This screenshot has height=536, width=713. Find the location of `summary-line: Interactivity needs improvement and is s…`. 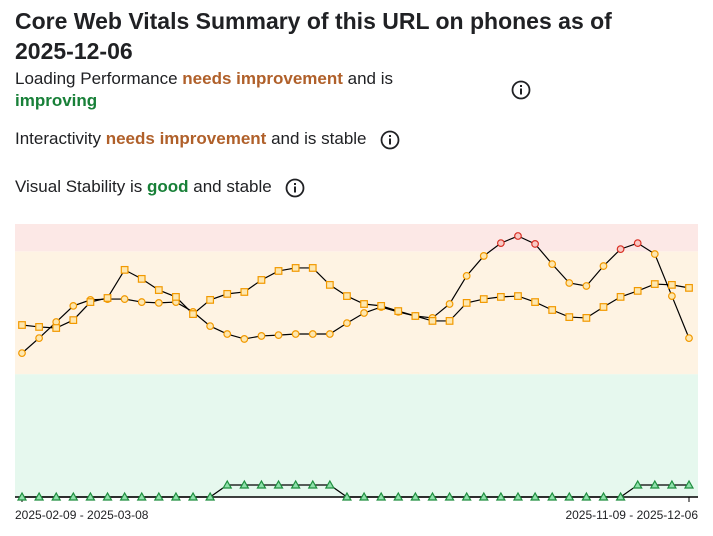

summary-line: Interactivity needs improvement and is s… is located at coordinates (208, 139).